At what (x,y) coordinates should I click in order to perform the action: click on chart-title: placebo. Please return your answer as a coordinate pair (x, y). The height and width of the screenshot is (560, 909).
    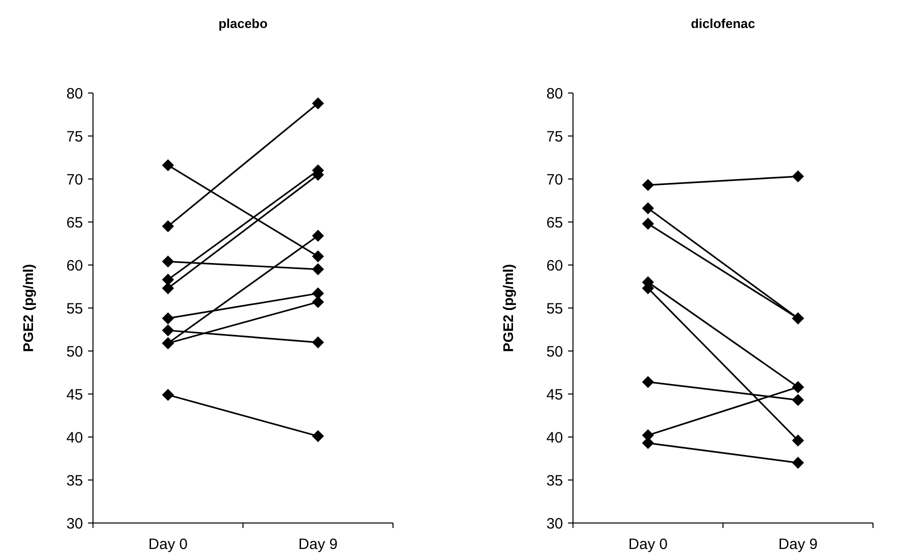
    Looking at the image, I should click on (243, 23).